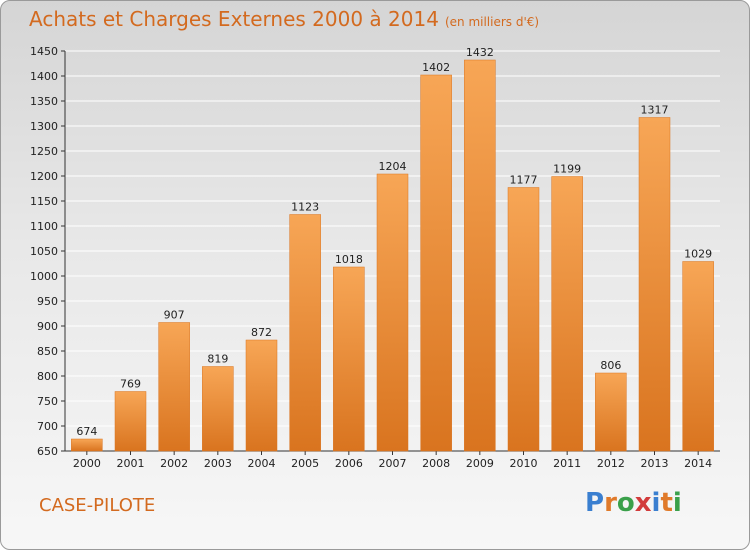 Image resolution: width=750 pixels, height=550 pixels. What do you see at coordinates (217, 359) in the screenshot?
I see `data-label: 819` at bounding box center [217, 359].